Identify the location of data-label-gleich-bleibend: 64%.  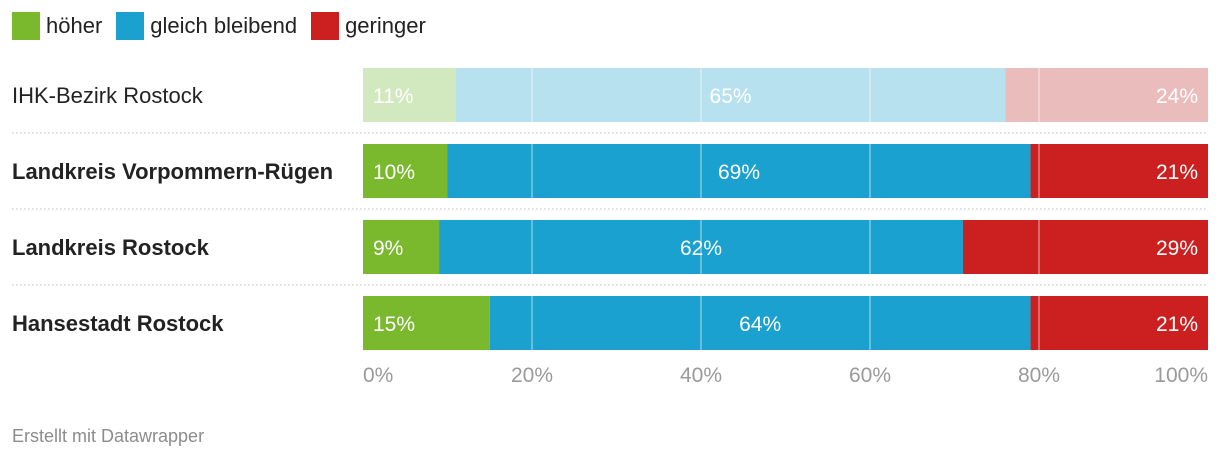
(760, 324).